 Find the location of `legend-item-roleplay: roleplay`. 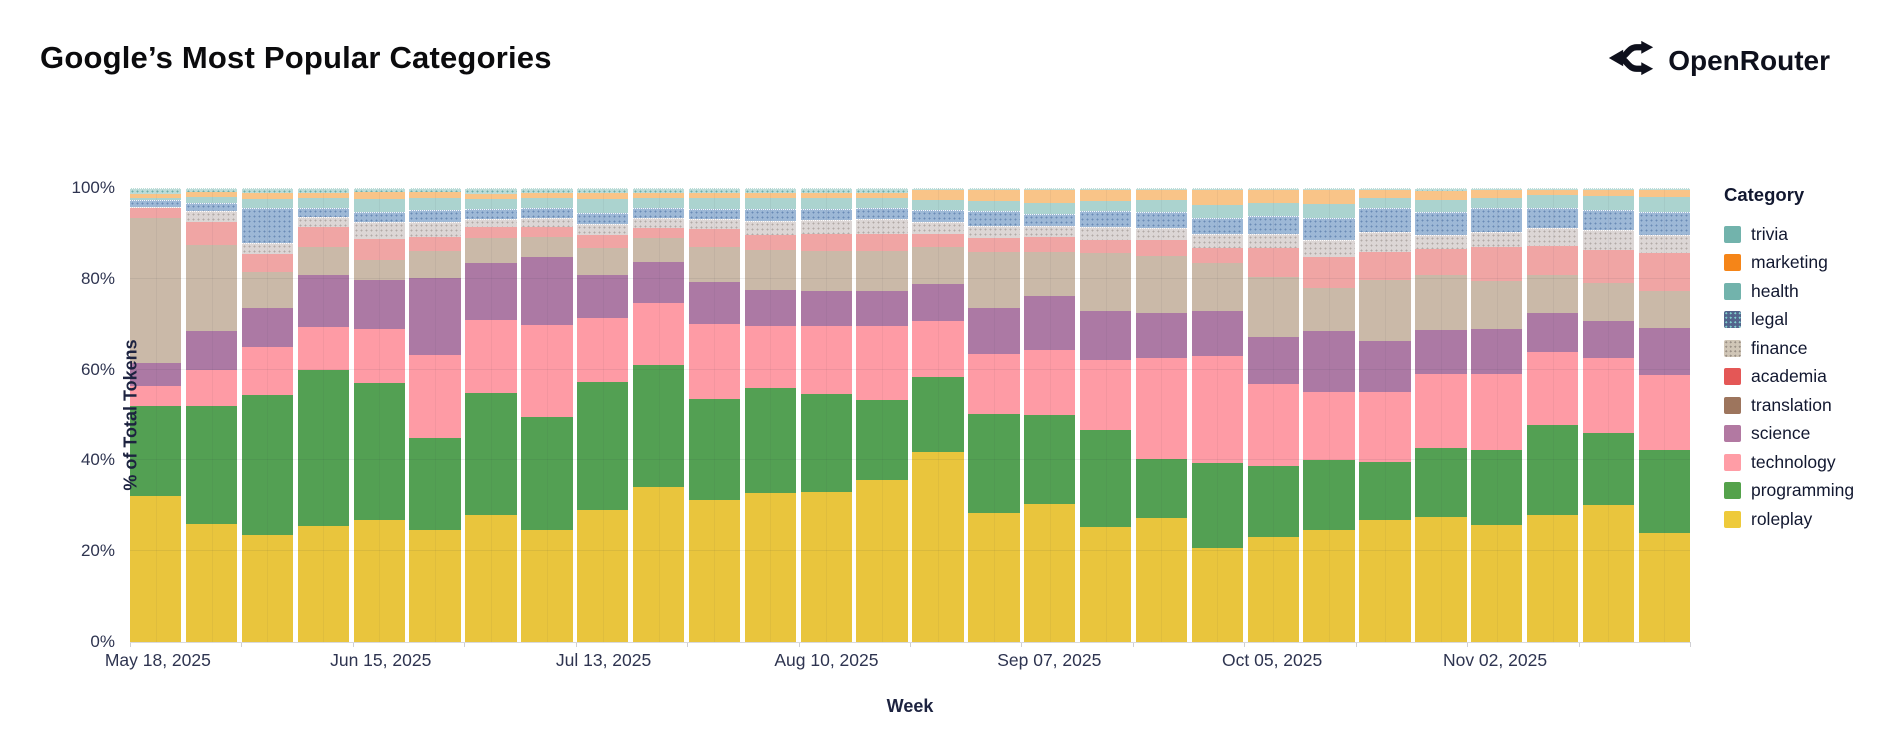

legend-item-roleplay: roleplay is located at coordinates (1789, 519).